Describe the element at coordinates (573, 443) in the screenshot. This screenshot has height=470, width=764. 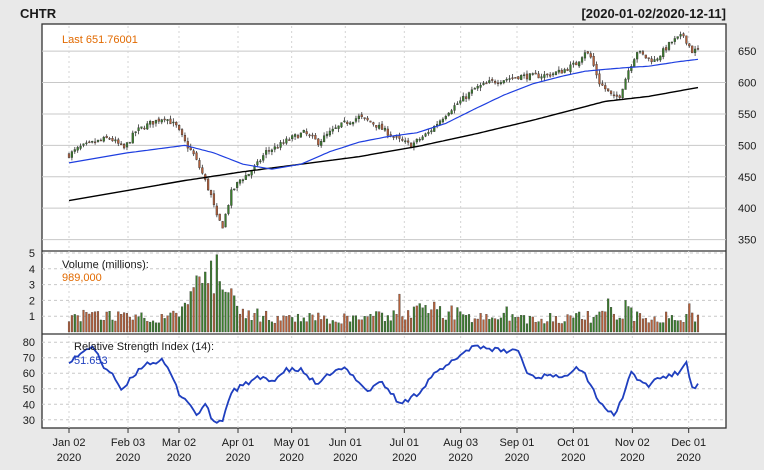
I see `x-tick-month: Oct 01` at that location.